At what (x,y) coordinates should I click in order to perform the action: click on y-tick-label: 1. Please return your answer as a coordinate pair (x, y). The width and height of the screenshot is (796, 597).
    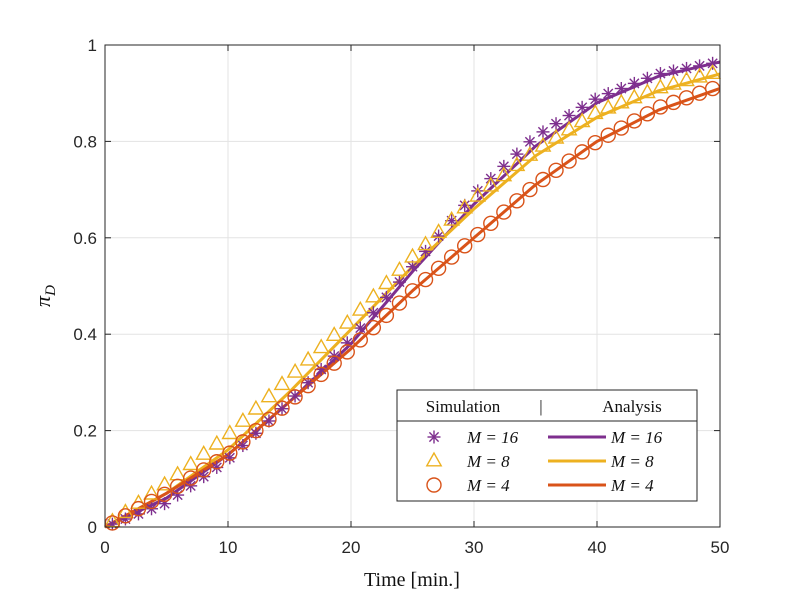
    Looking at the image, I should click on (92, 45).